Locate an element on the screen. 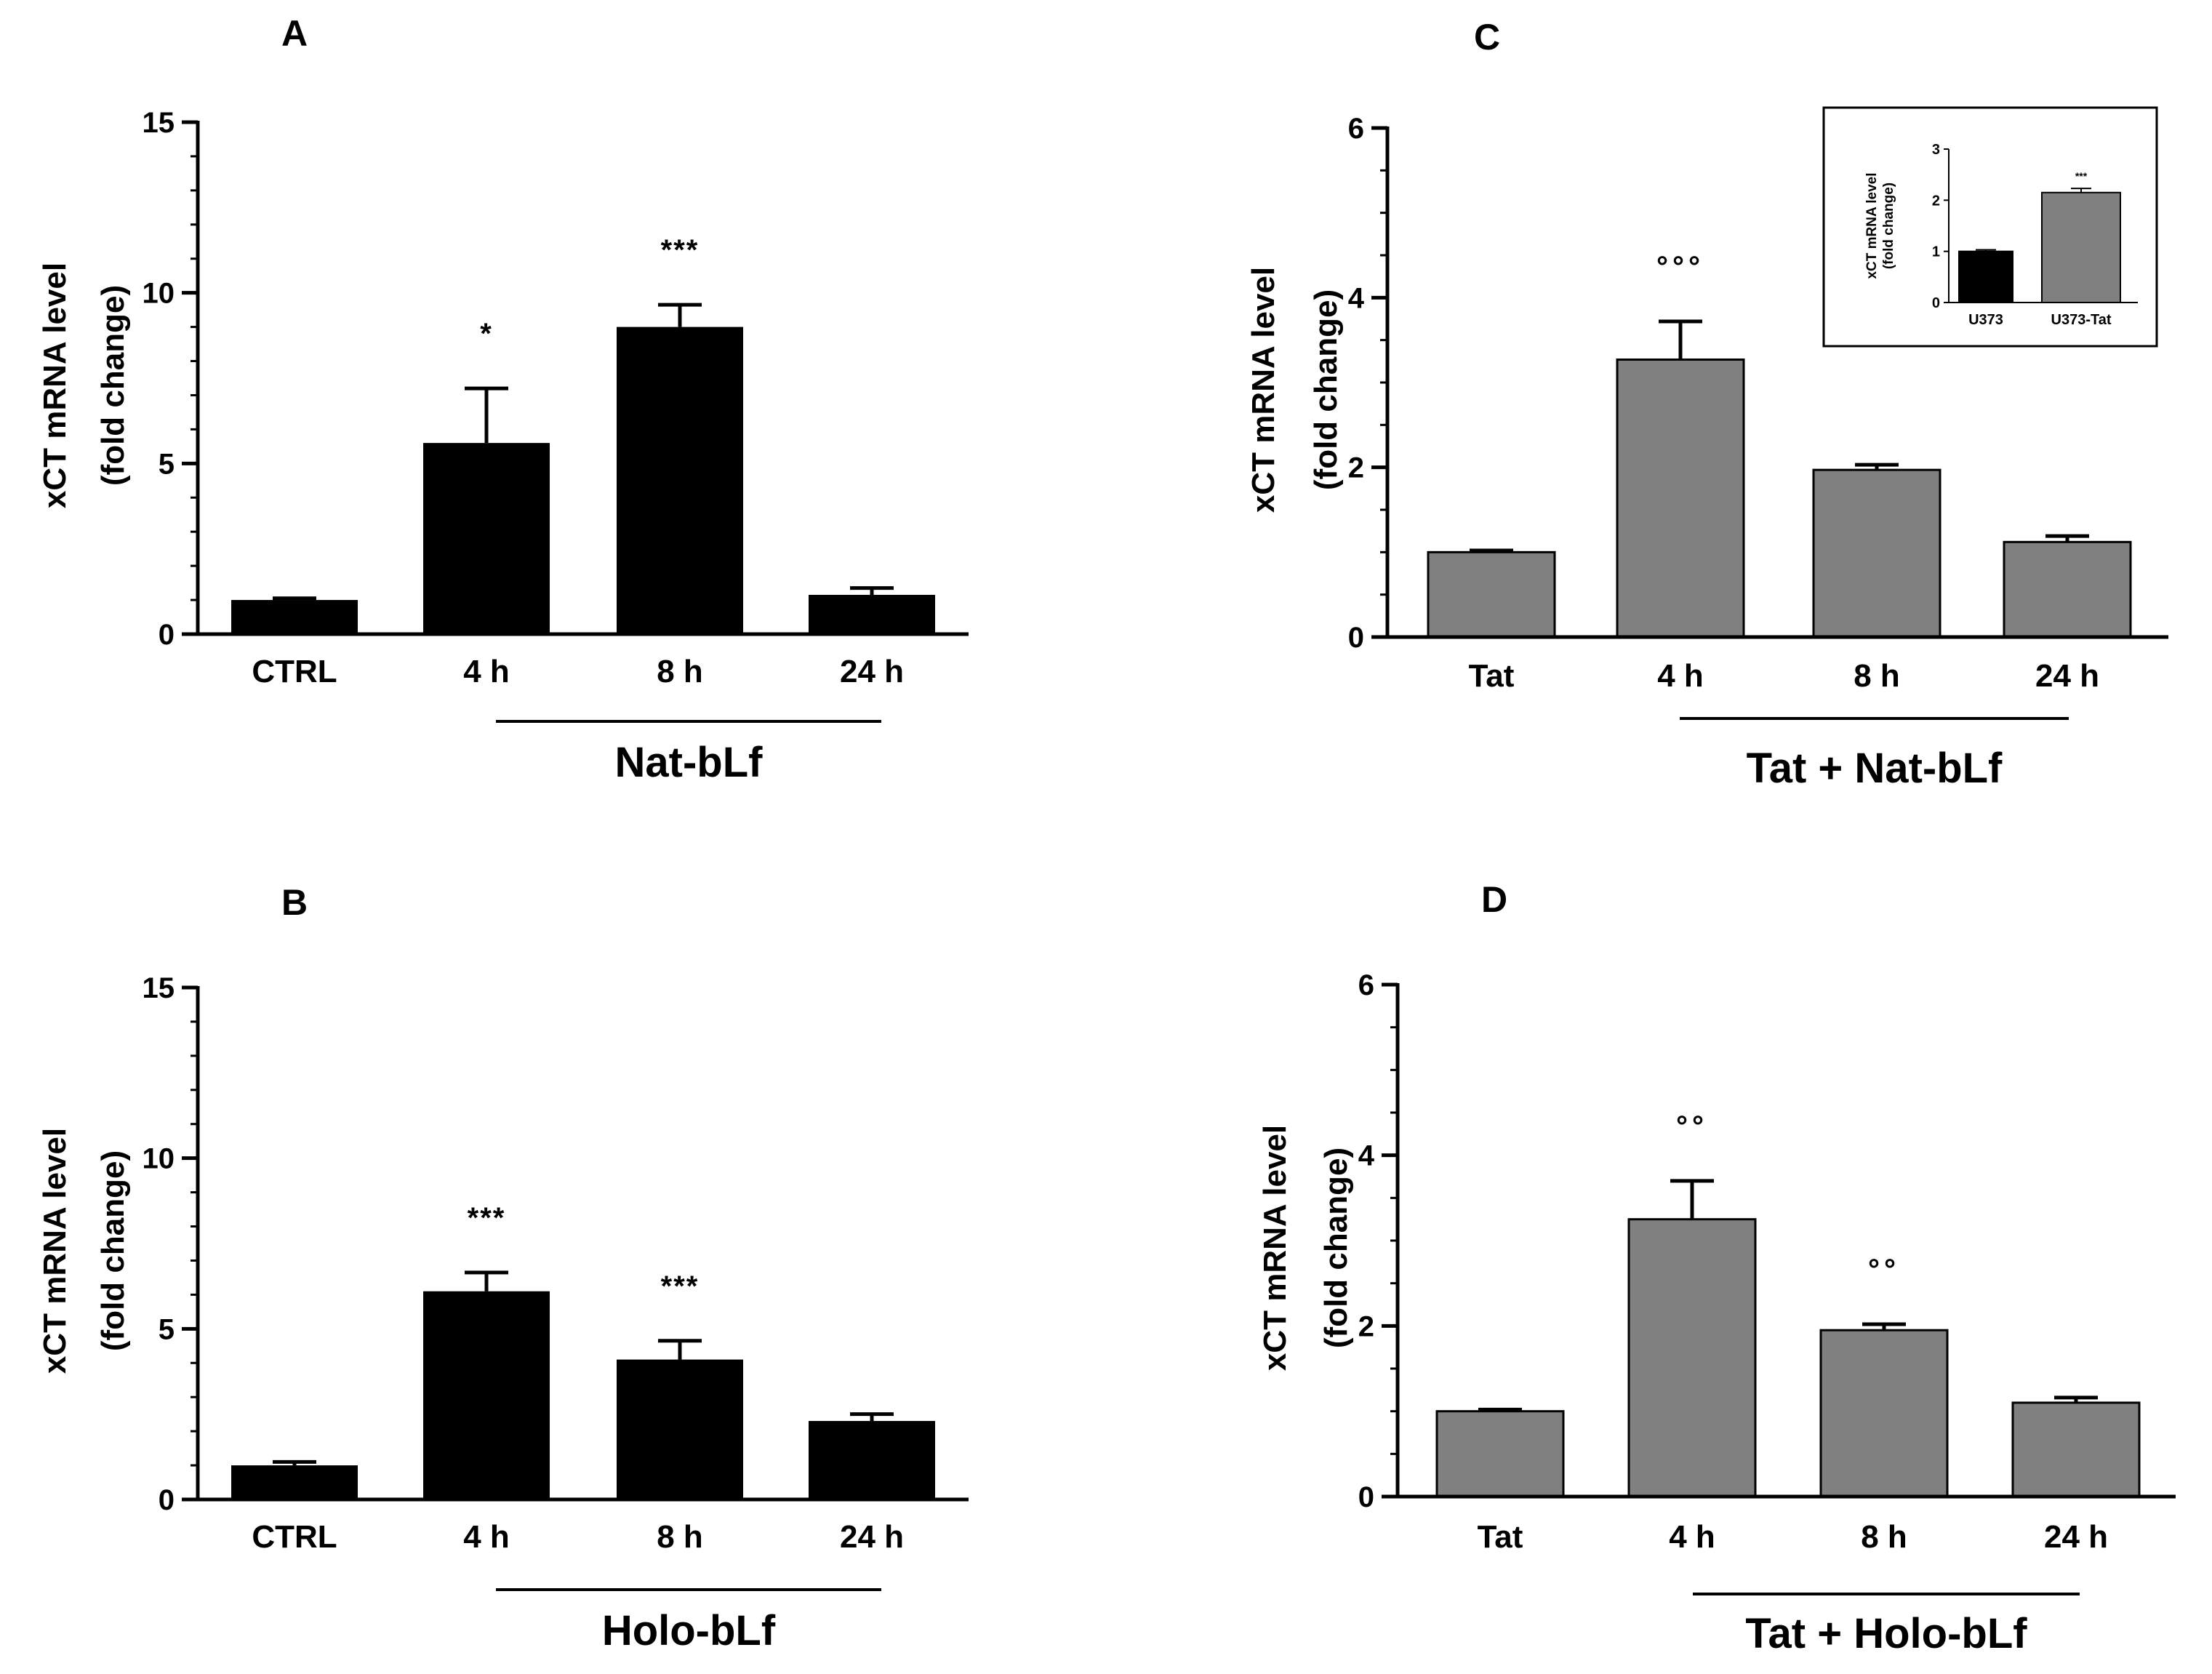 The height and width of the screenshot is (1674, 2212). inset-x-tick-label-1: U373 is located at coordinates (1985, 320).